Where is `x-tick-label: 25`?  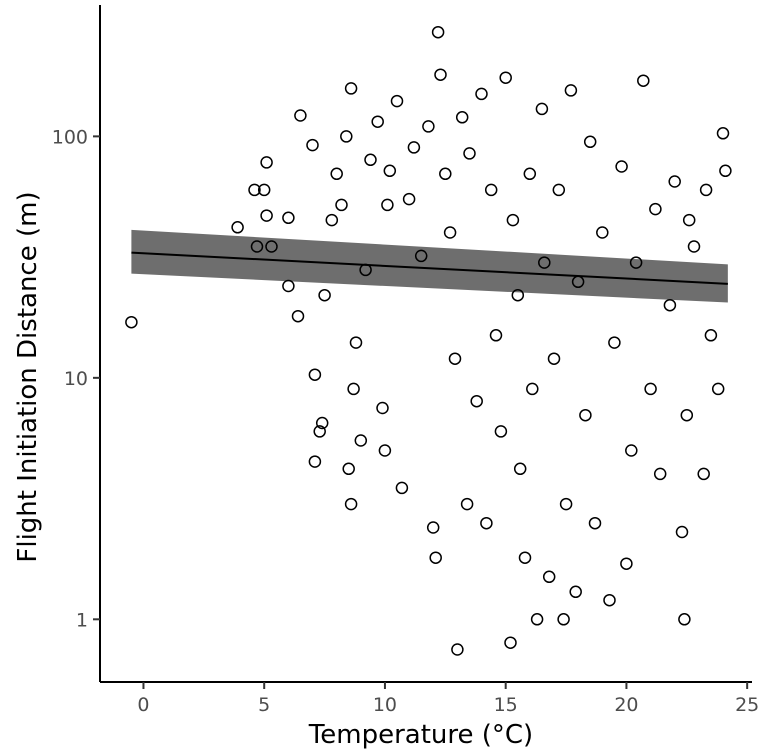
x-tick-label: 25 is located at coordinates (747, 705).